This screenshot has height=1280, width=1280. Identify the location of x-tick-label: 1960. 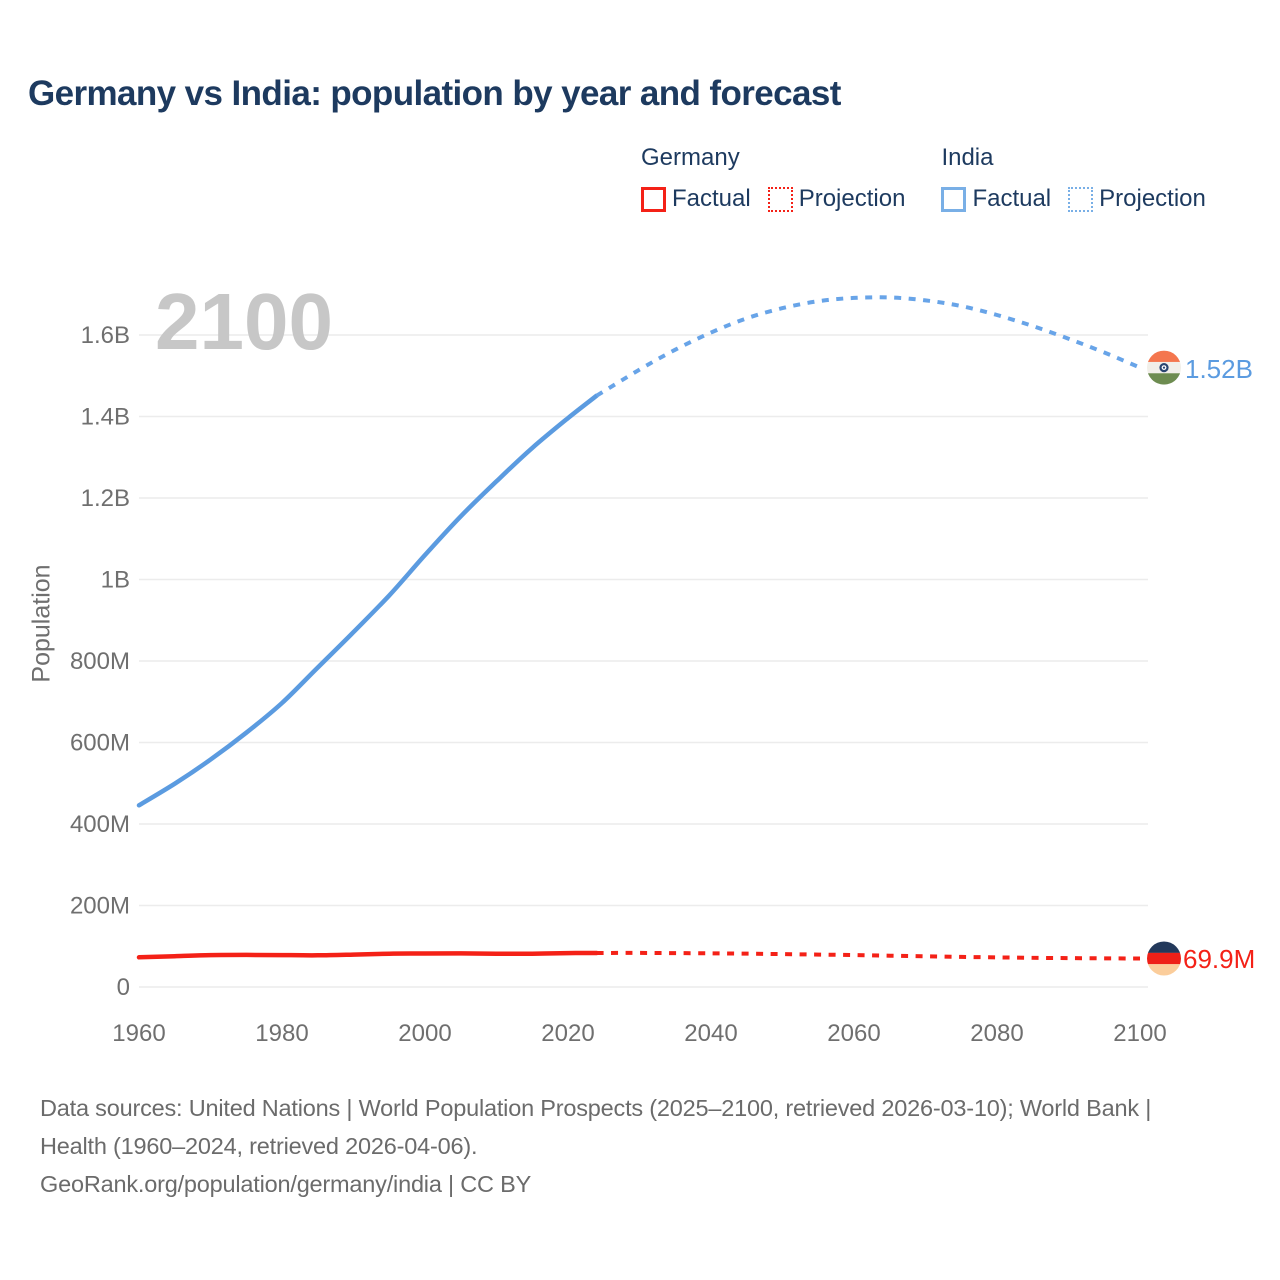
(138, 1033).